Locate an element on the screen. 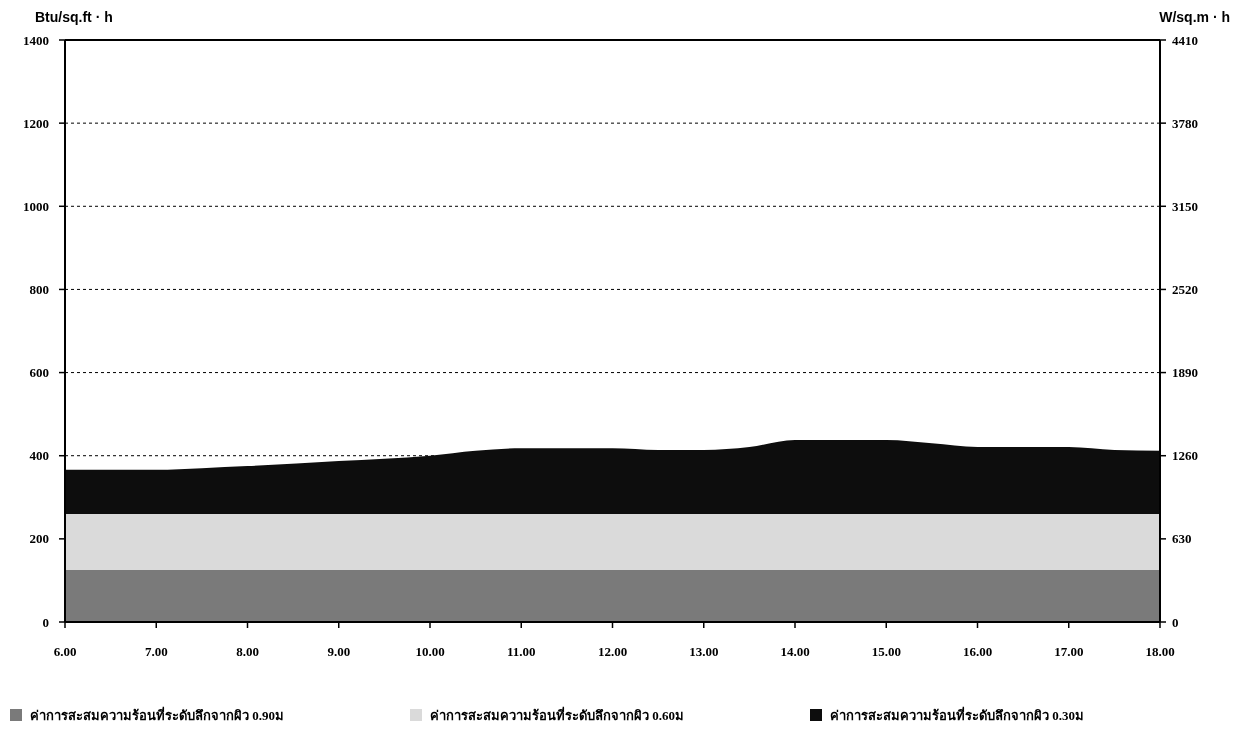 The image size is (1240, 735). legend-label: ค่าการสะสมความร้อนที่ระดับลึกจากผิว 0.60ม is located at coordinates (557, 714).